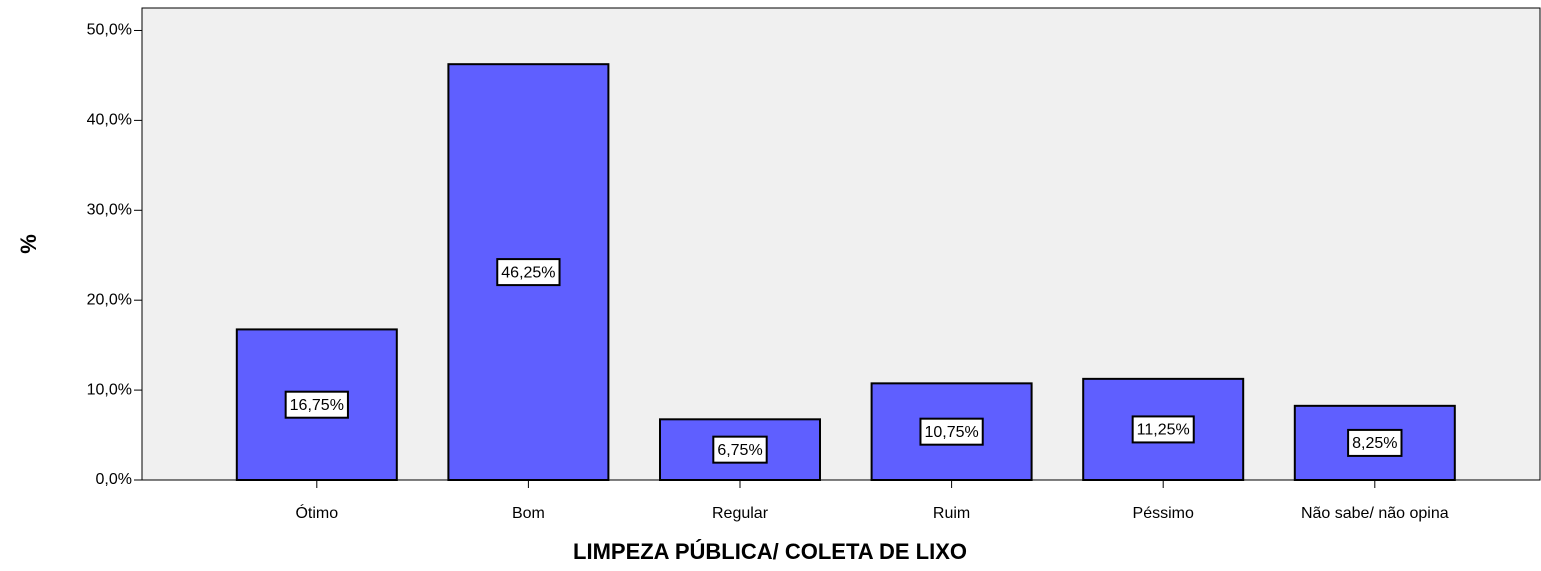 The height and width of the screenshot is (571, 1541). I want to click on y-tick-label: 10,0%, so click(109, 389).